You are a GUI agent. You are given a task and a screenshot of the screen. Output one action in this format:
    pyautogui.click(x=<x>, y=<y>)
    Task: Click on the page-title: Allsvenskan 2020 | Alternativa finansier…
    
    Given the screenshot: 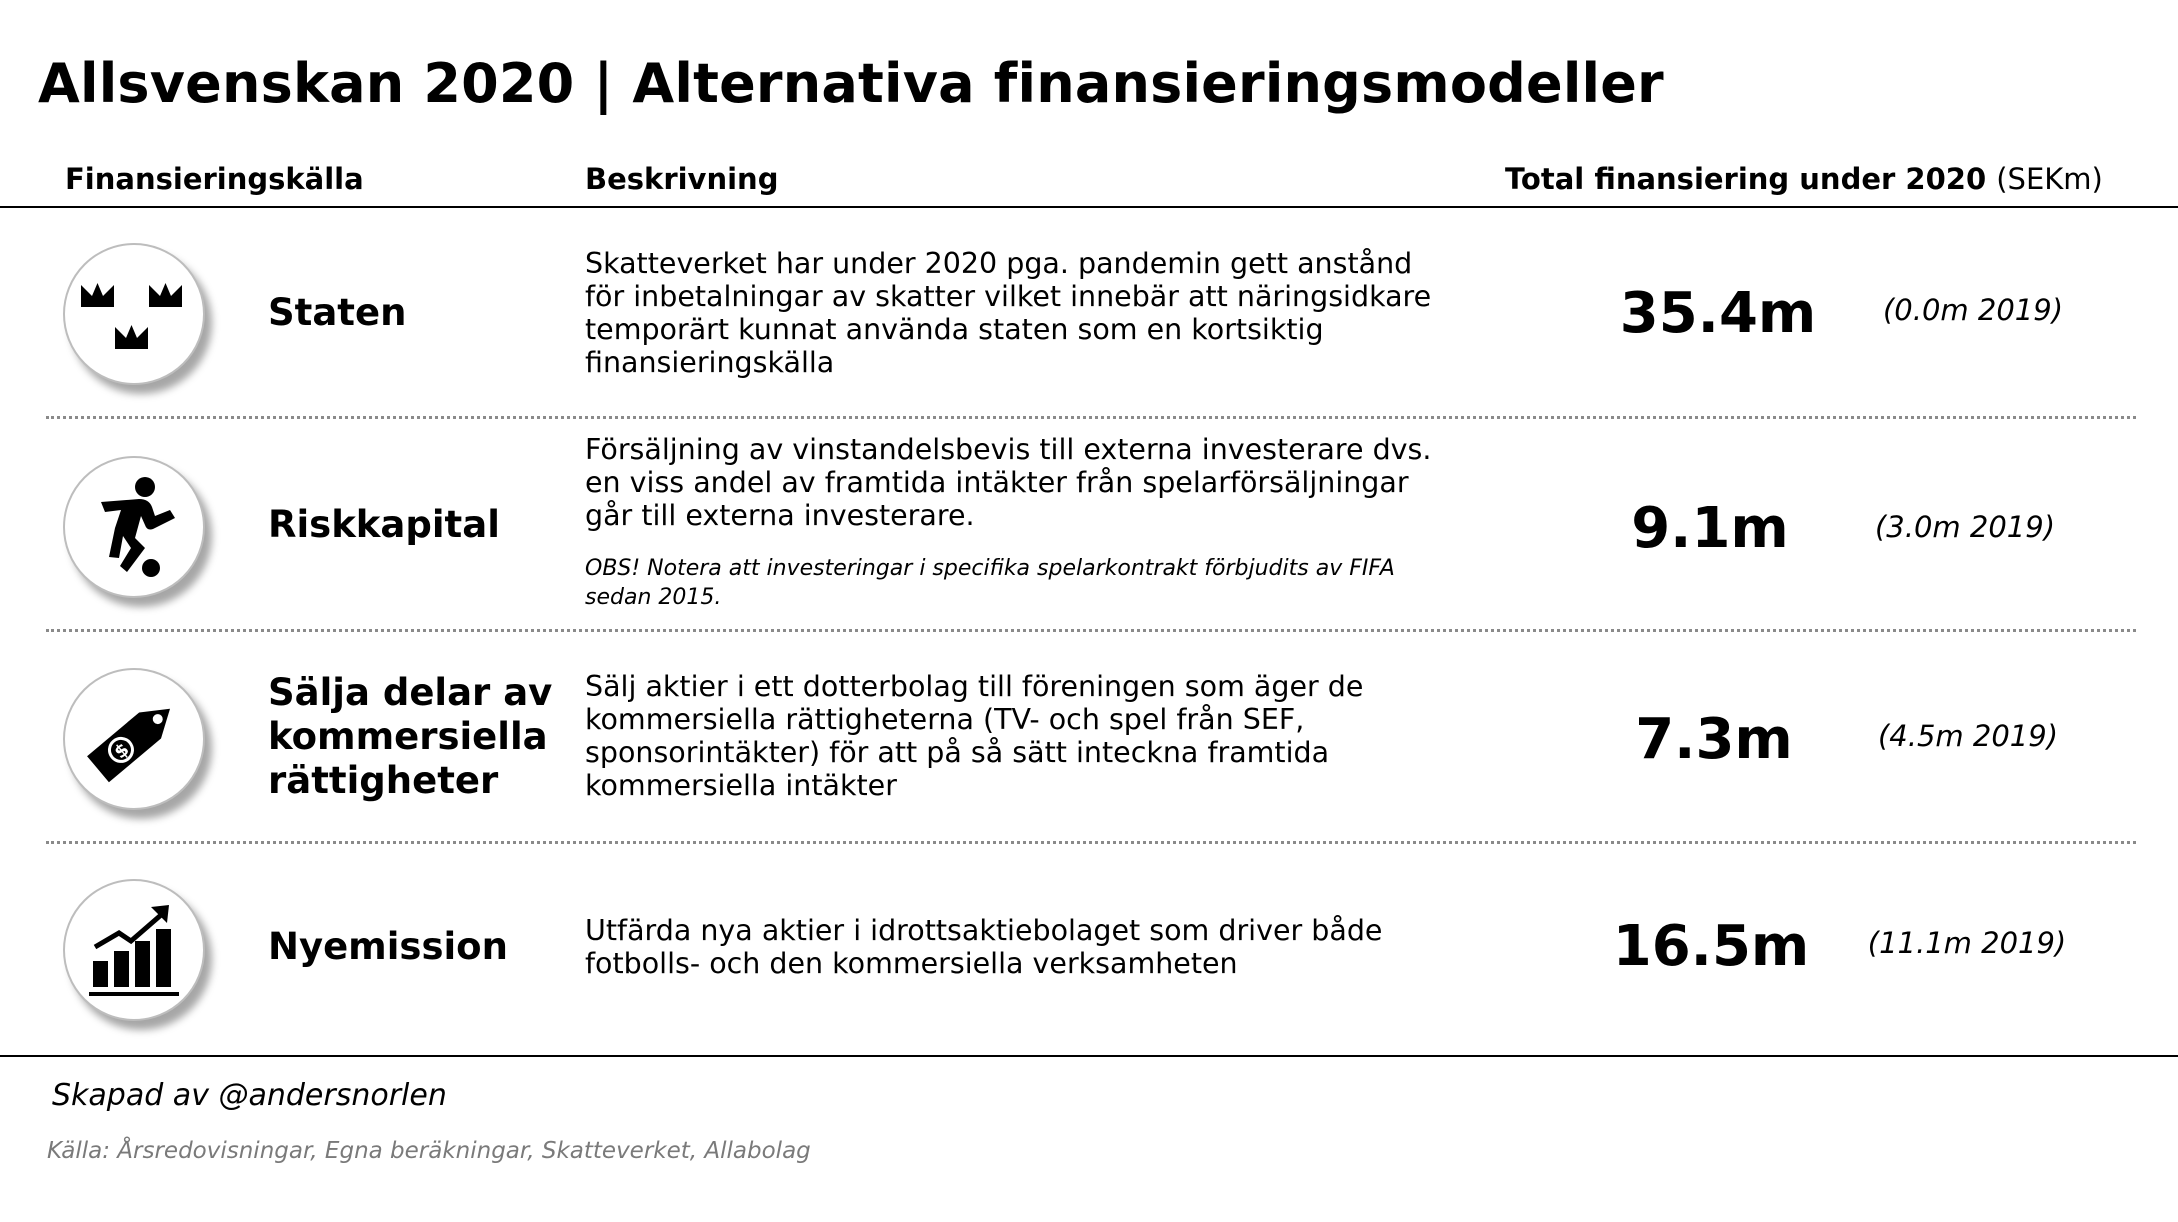 What is the action you would take?
    pyautogui.click(x=851, y=83)
    